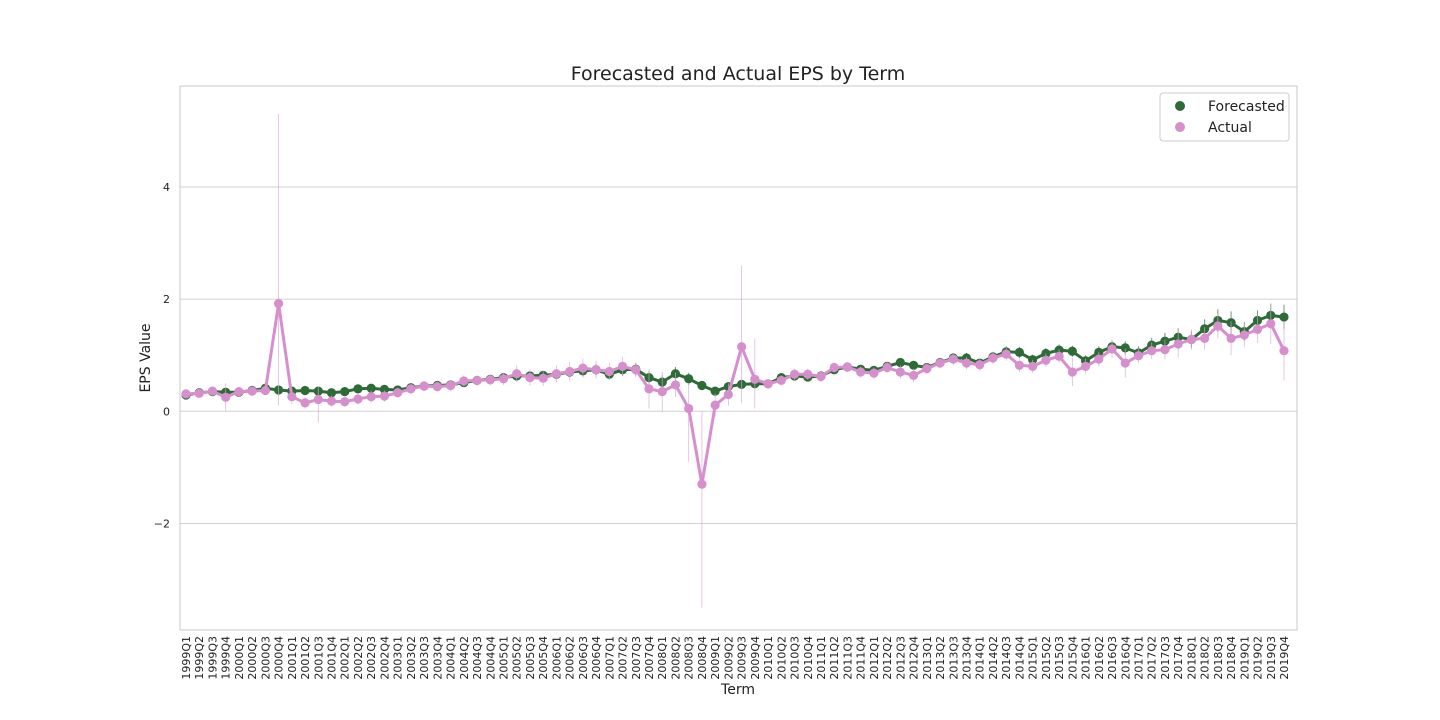 Image resolution: width=1440 pixels, height=720 pixels. I want to click on x-tick-label: 2014Q1, so click(980, 658).